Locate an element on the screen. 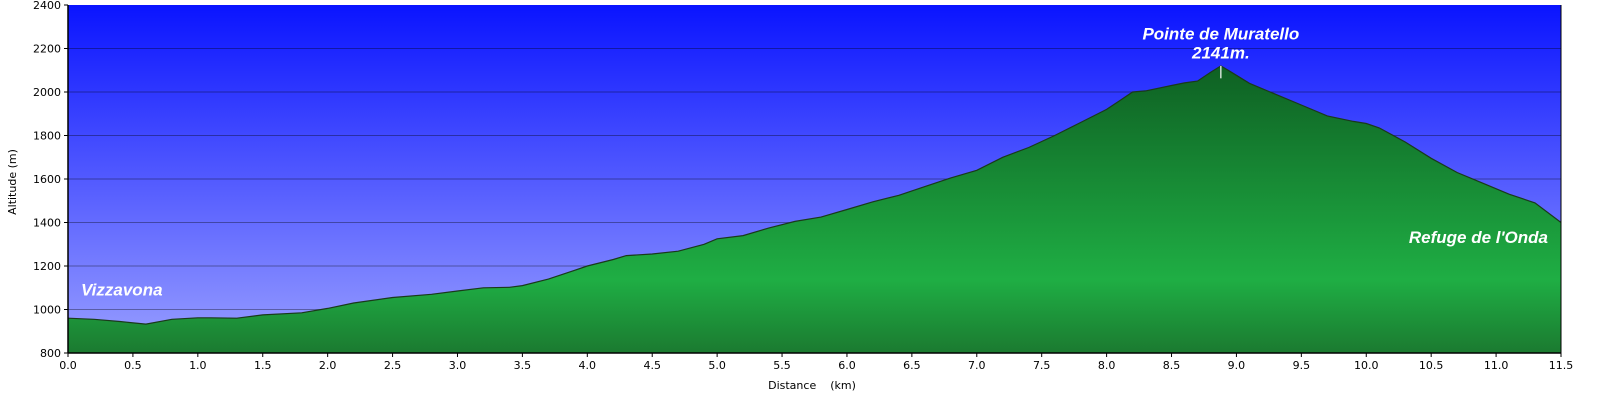  x-tick-label: 5.0 is located at coordinates (717, 365).